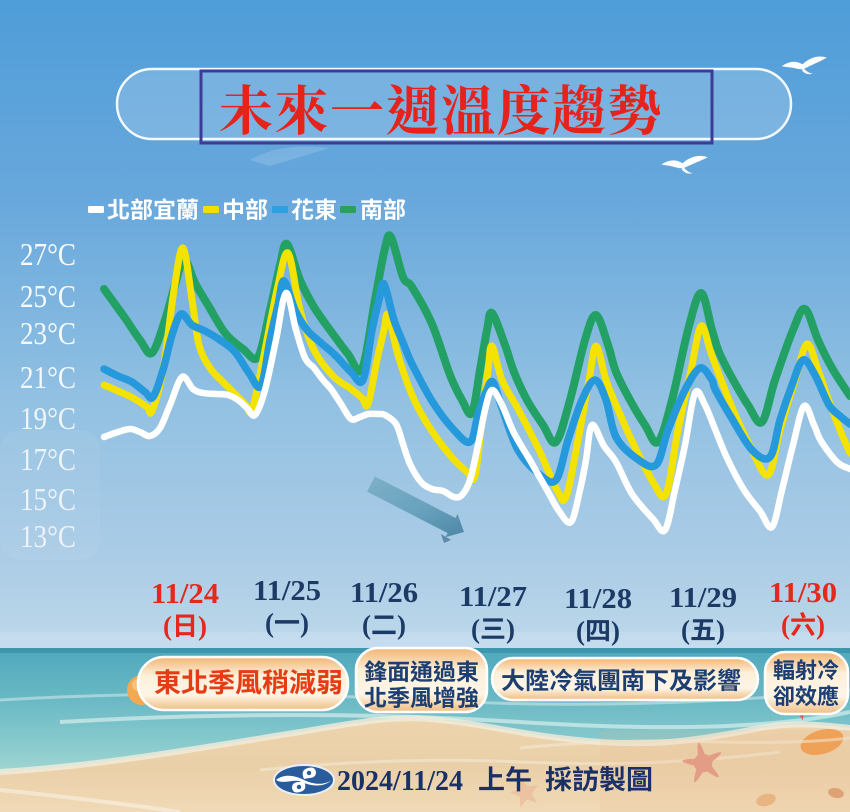 Image resolution: width=850 pixels, height=812 pixels. What do you see at coordinates (493, 597) in the screenshot?
I see `svg-text: 11/27` at bounding box center [493, 597].